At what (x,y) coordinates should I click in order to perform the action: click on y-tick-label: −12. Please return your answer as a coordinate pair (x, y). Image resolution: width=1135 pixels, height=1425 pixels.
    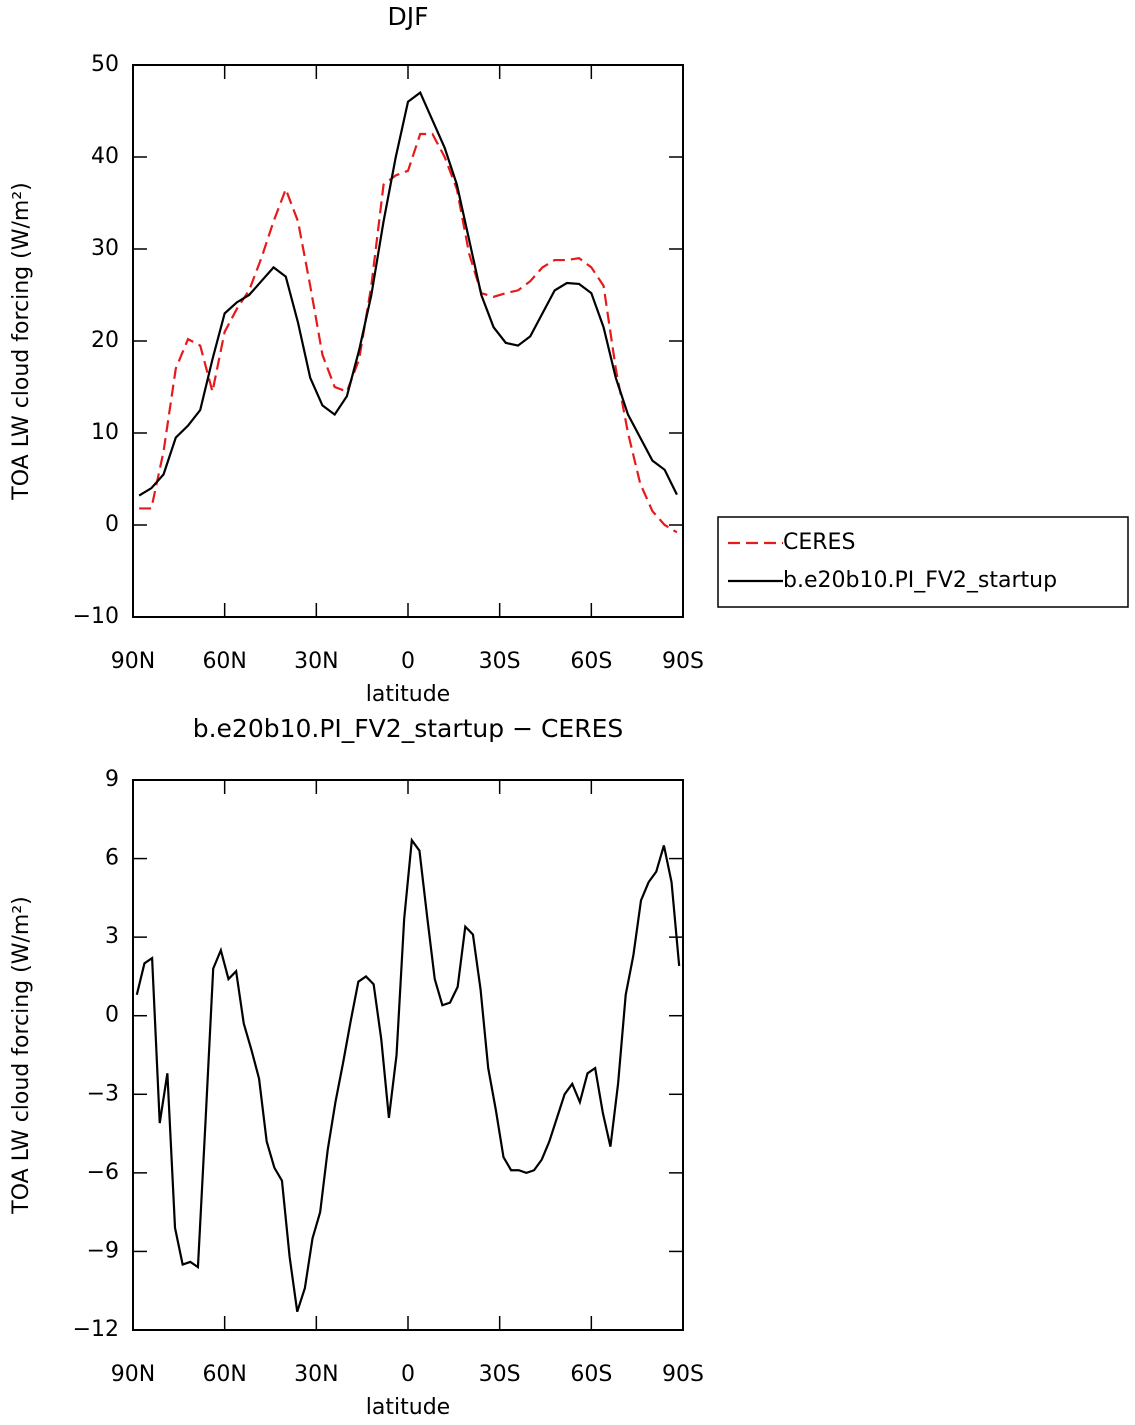
    Looking at the image, I should click on (96, 1329).